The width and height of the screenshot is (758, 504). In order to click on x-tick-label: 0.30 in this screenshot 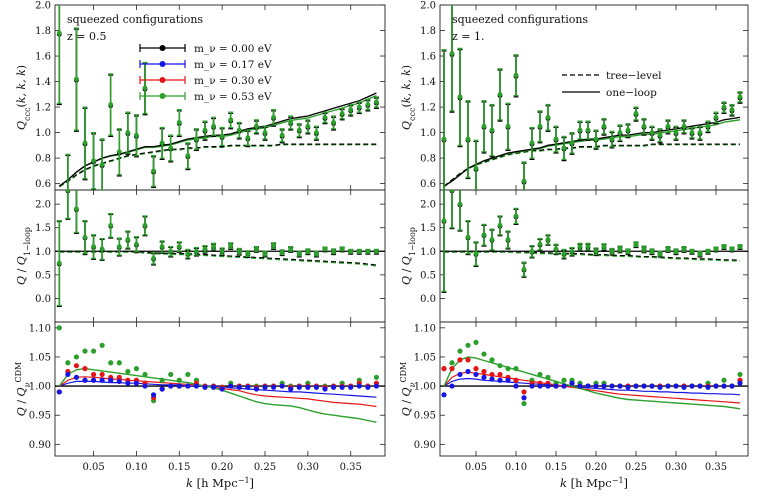, I will do `click(676, 467)`.